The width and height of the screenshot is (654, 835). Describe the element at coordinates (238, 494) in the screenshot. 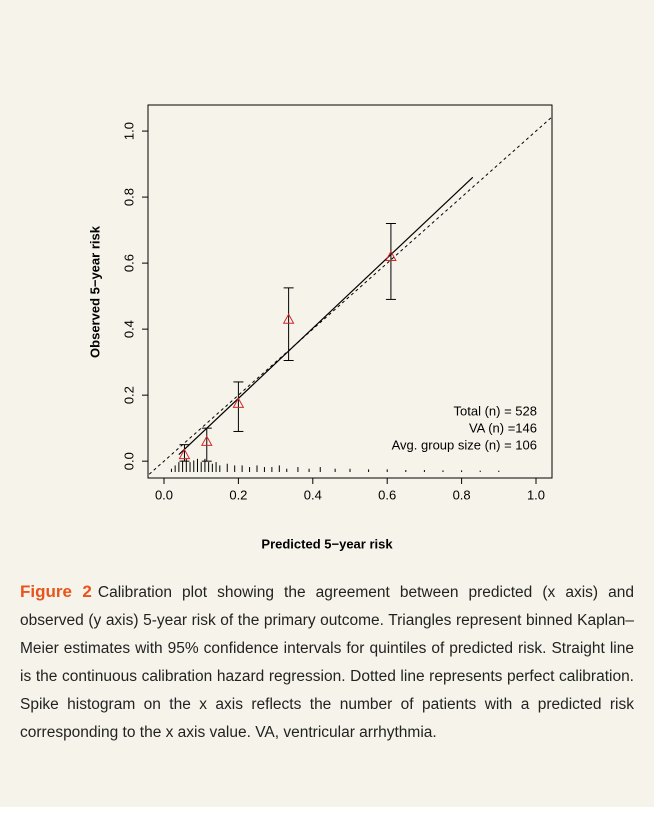

I see `x-tick-label: 0.2` at that location.